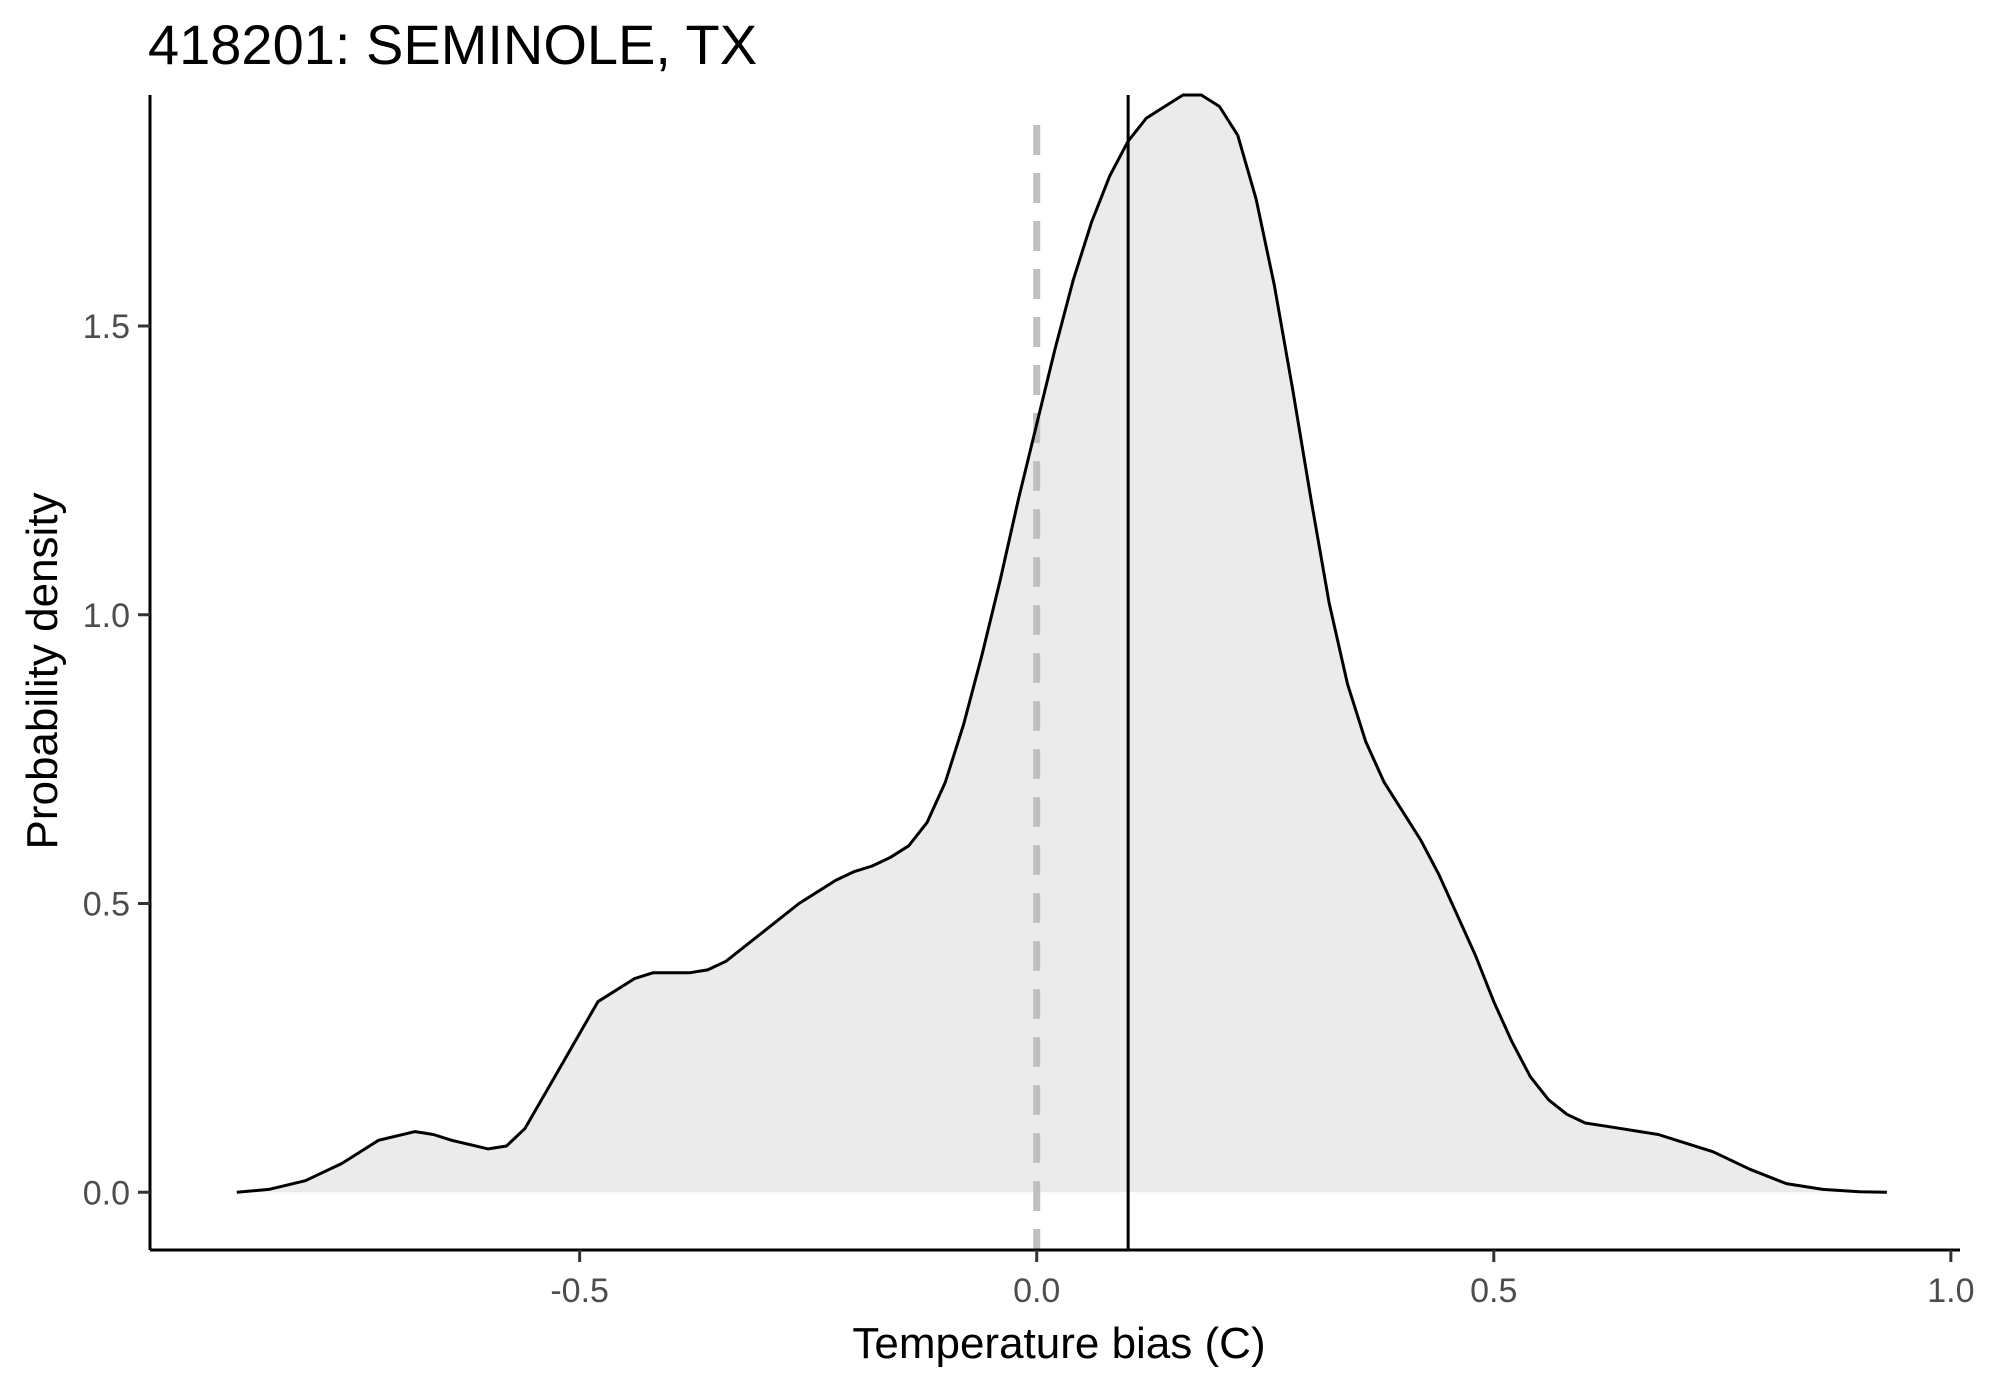 Image resolution: width=1990 pixels, height=1384 pixels. I want to click on x-tick-label: 0.5, so click(1493, 1291).